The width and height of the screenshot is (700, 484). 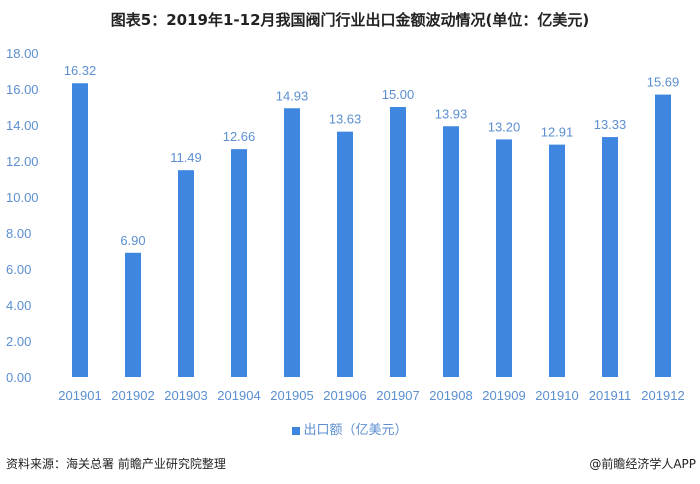 What do you see at coordinates (80, 70) in the screenshot?
I see `data-label: 16.32` at bounding box center [80, 70].